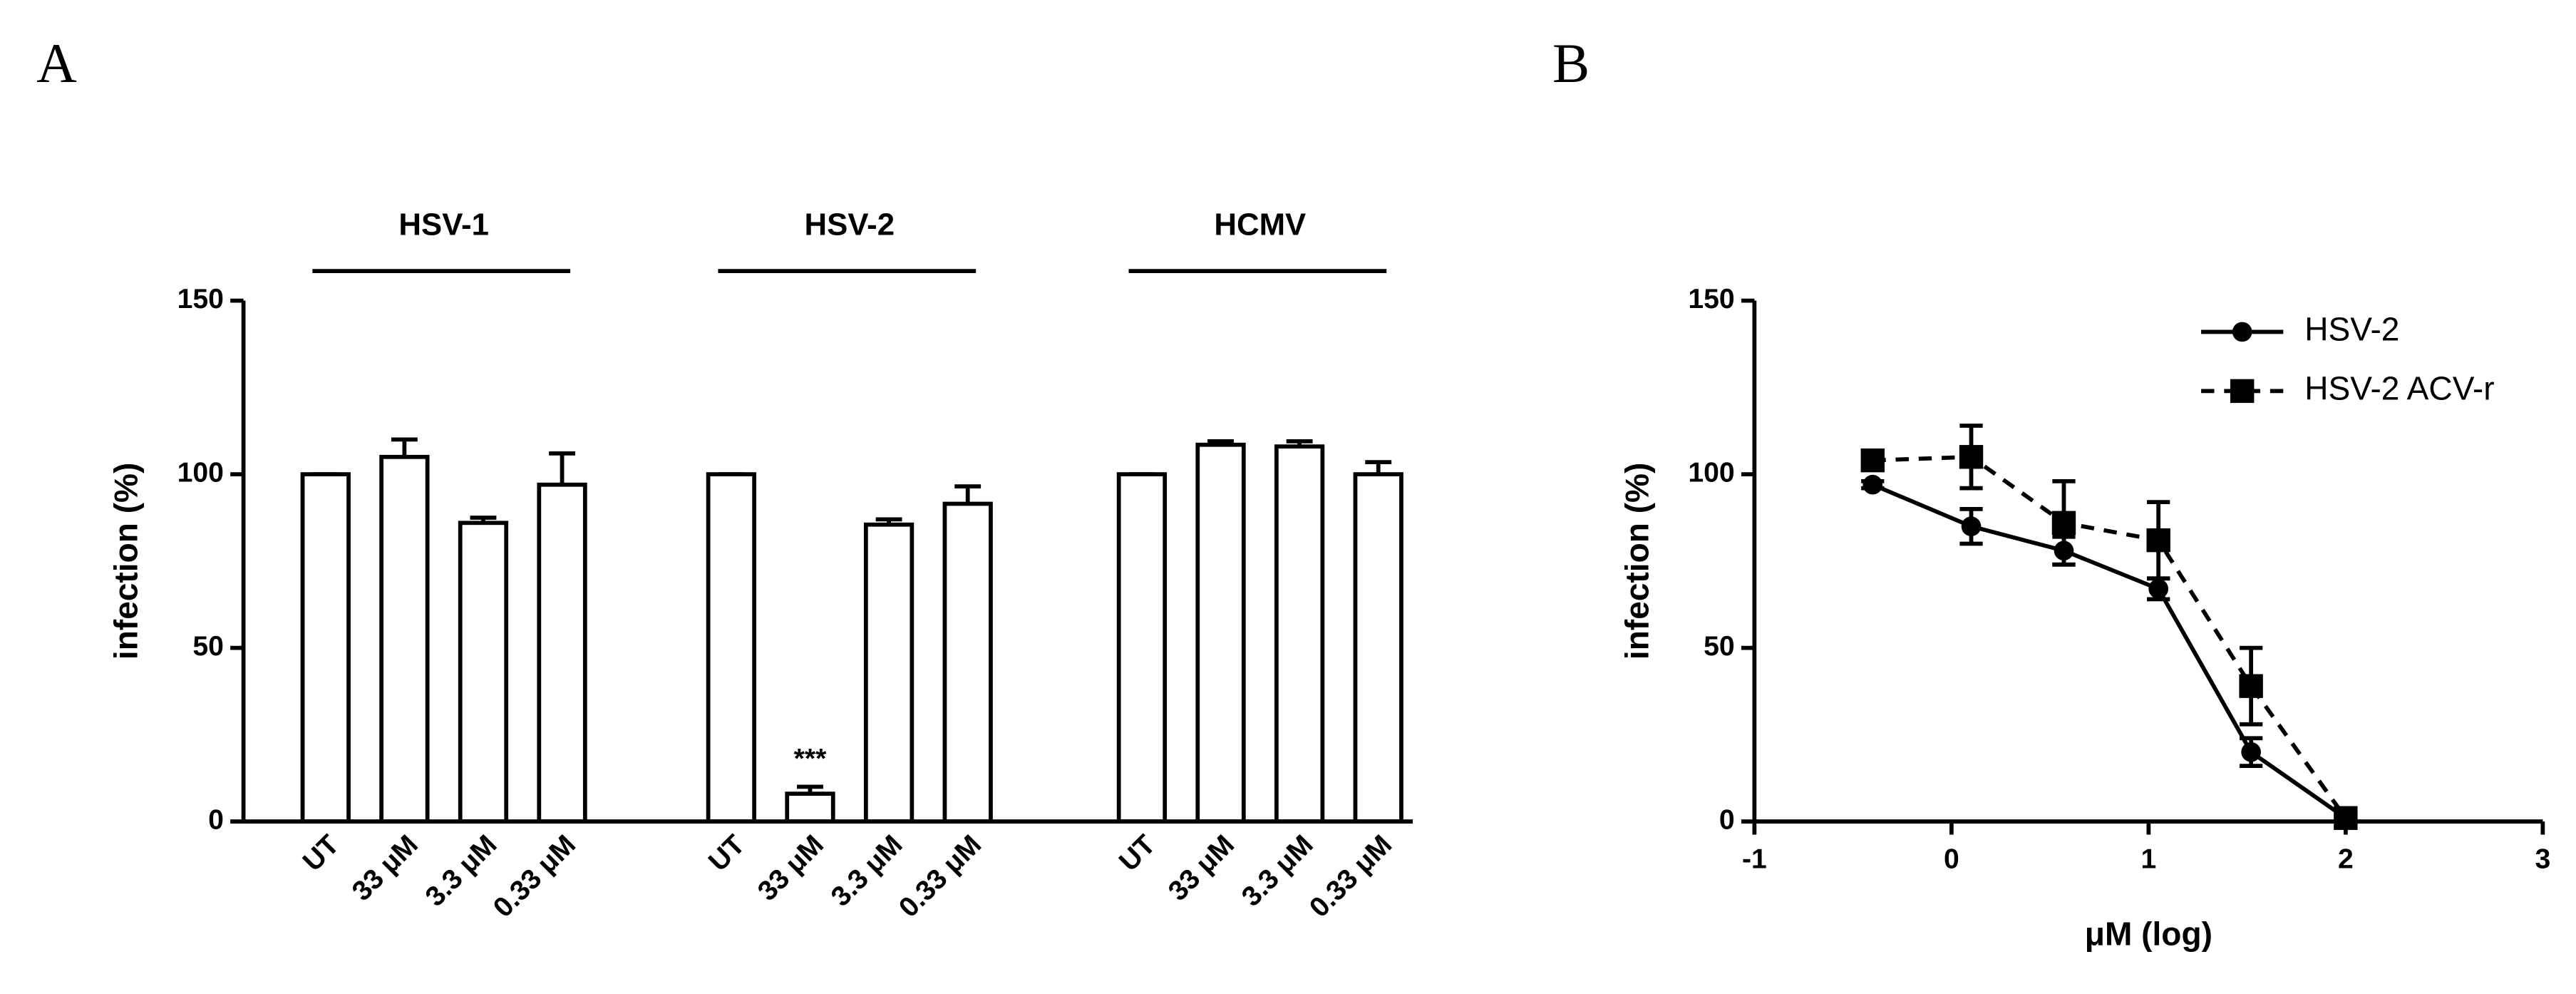 This screenshot has width=2576, height=994. I want to click on group-label: HCMV, so click(1260, 224).